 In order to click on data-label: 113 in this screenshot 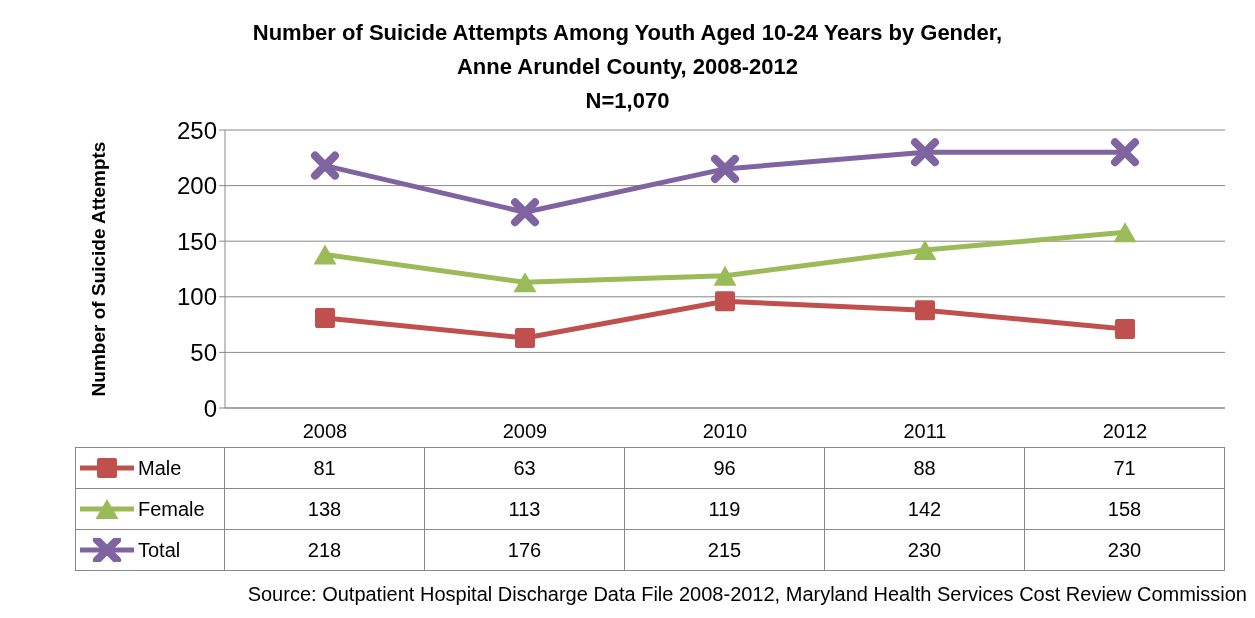, I will do `click(524, 509)`.